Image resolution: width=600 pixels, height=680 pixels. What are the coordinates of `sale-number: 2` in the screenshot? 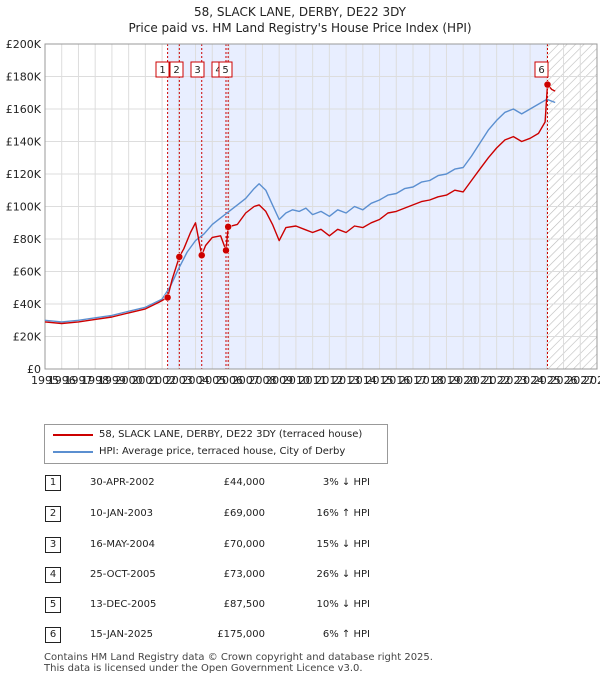 It's located at (53, 514).